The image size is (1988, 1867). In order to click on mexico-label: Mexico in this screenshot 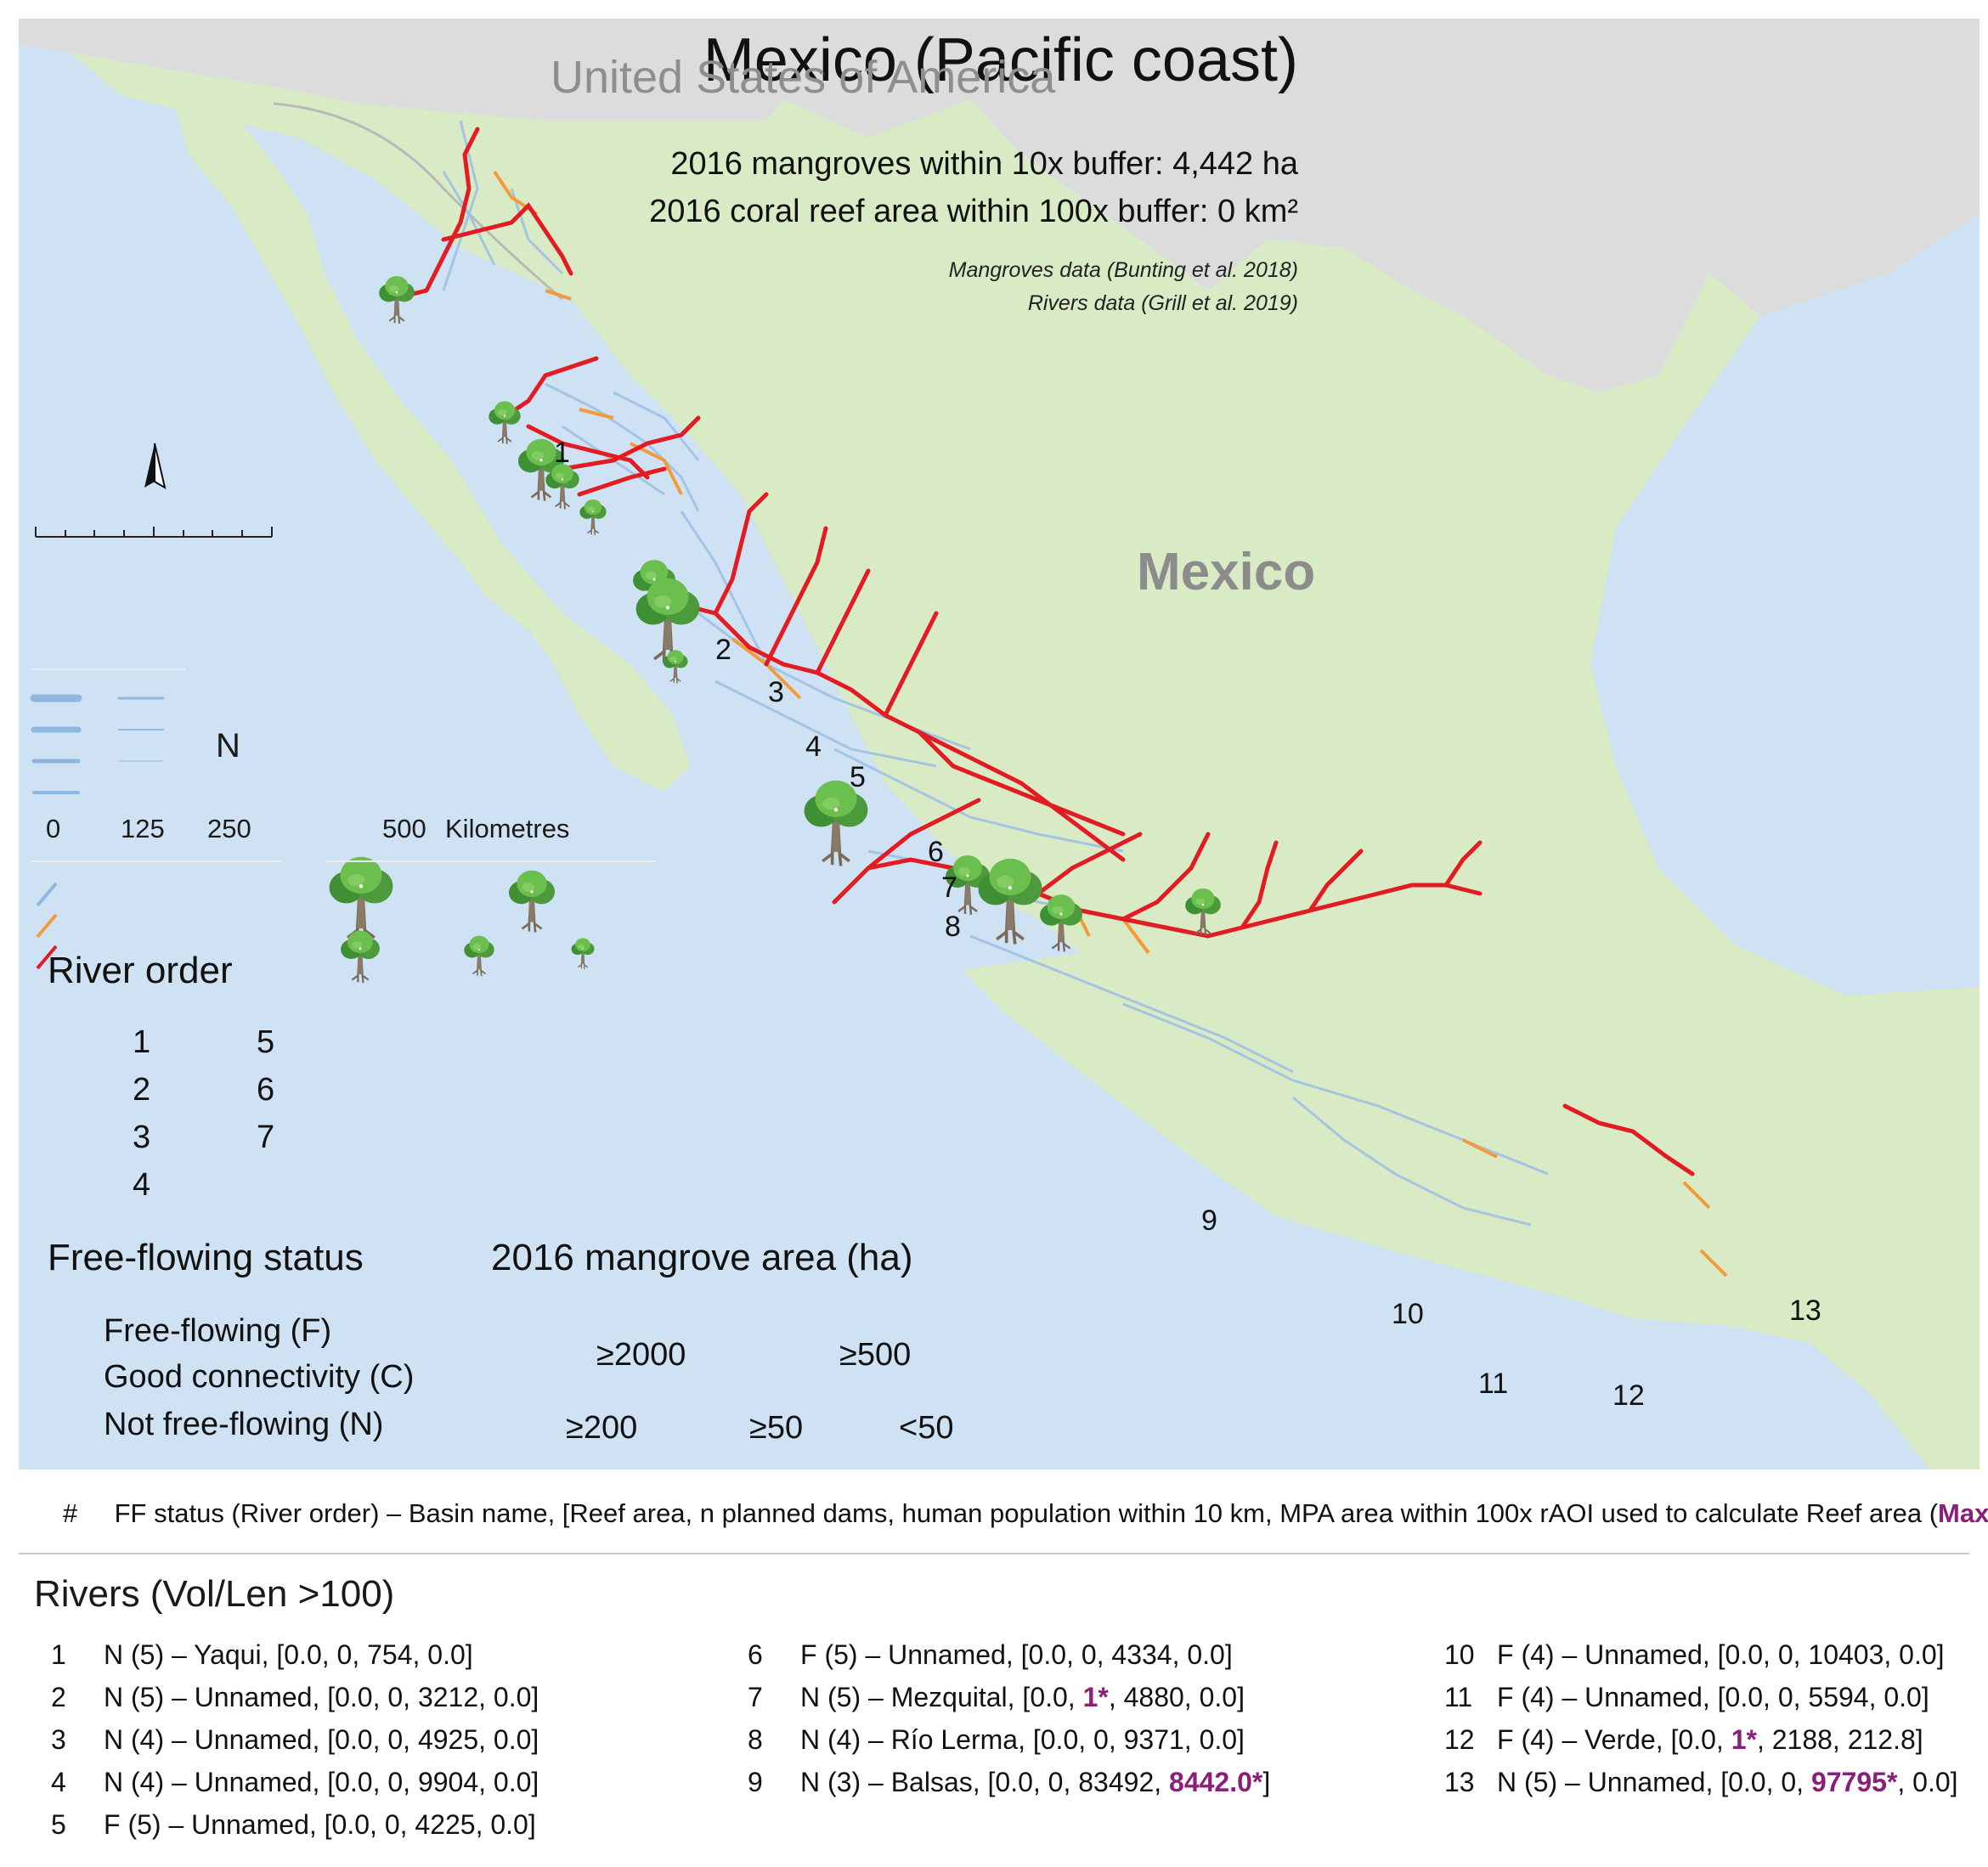, I will do `click(1226, 572)`.